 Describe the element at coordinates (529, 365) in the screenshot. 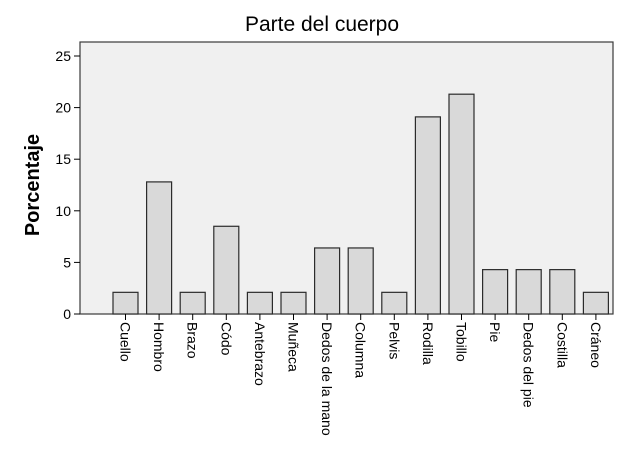

I see `x-tick-label: Dedos del pie` at that location.